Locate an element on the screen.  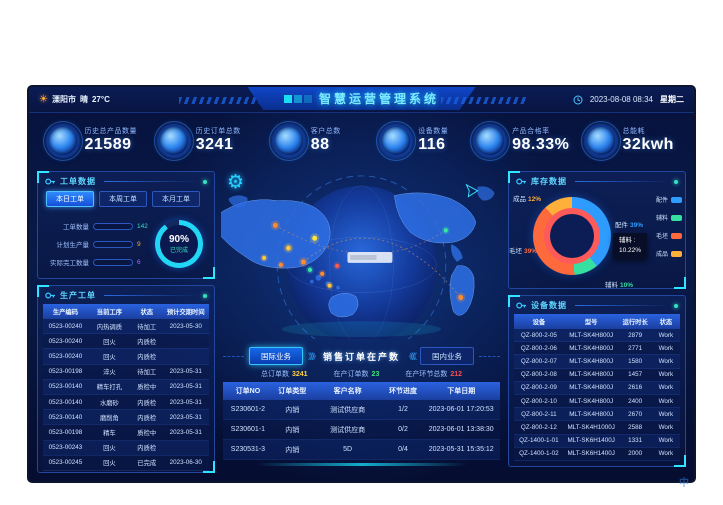
map-tooltip is located at coordinates (370, 257).